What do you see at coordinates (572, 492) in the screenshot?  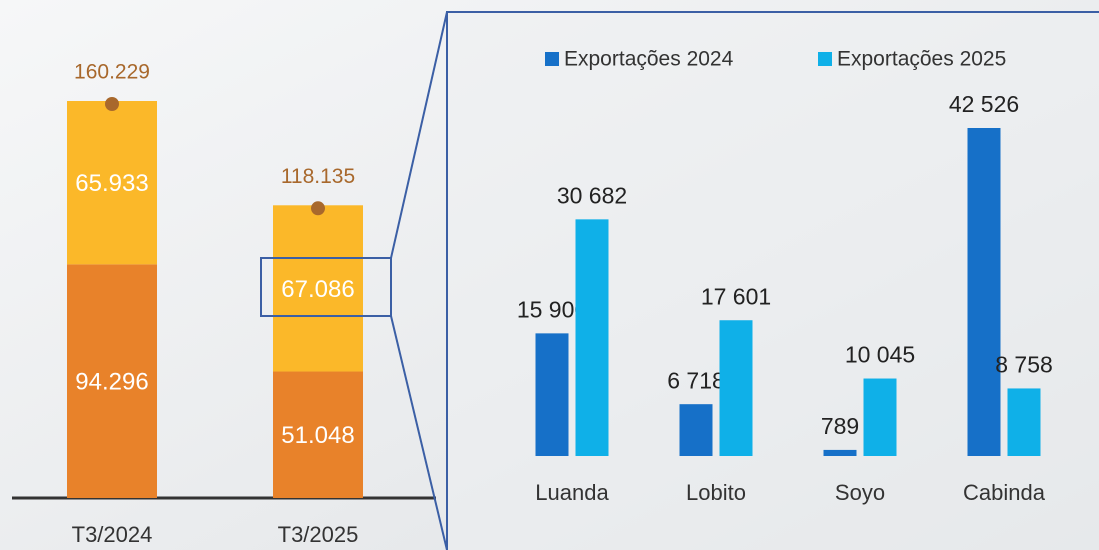 I see `x-tick-label: Luanda` at bounding box center [572, 492].